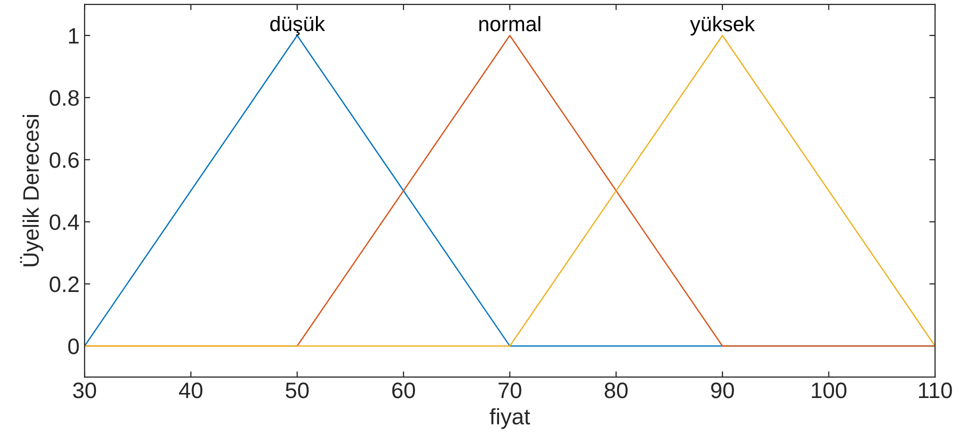 The height and width of the screenshot is (441, 961). I want to click on y-tick-label: 0.8, so click(64, 98).